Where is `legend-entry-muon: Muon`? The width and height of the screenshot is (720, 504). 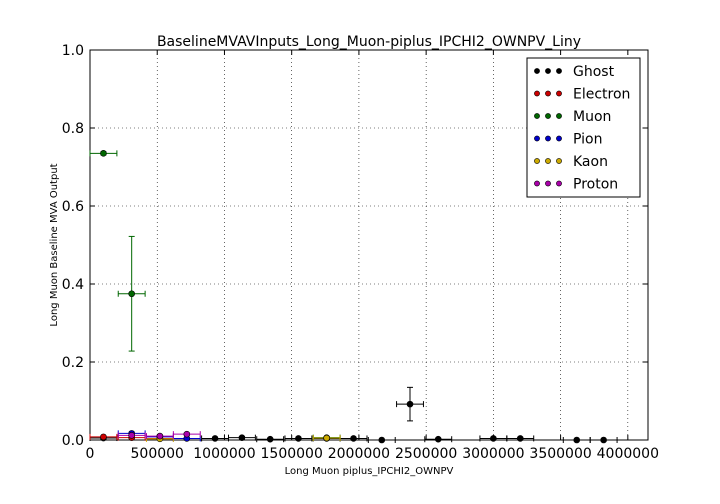 legend-entry-muon: Muon is located at coordinates (572, 117).